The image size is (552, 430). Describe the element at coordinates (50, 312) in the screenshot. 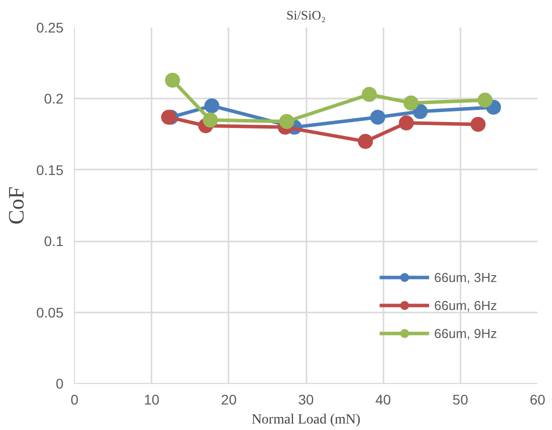

I see `y-tick-label: 0.05` at that location.